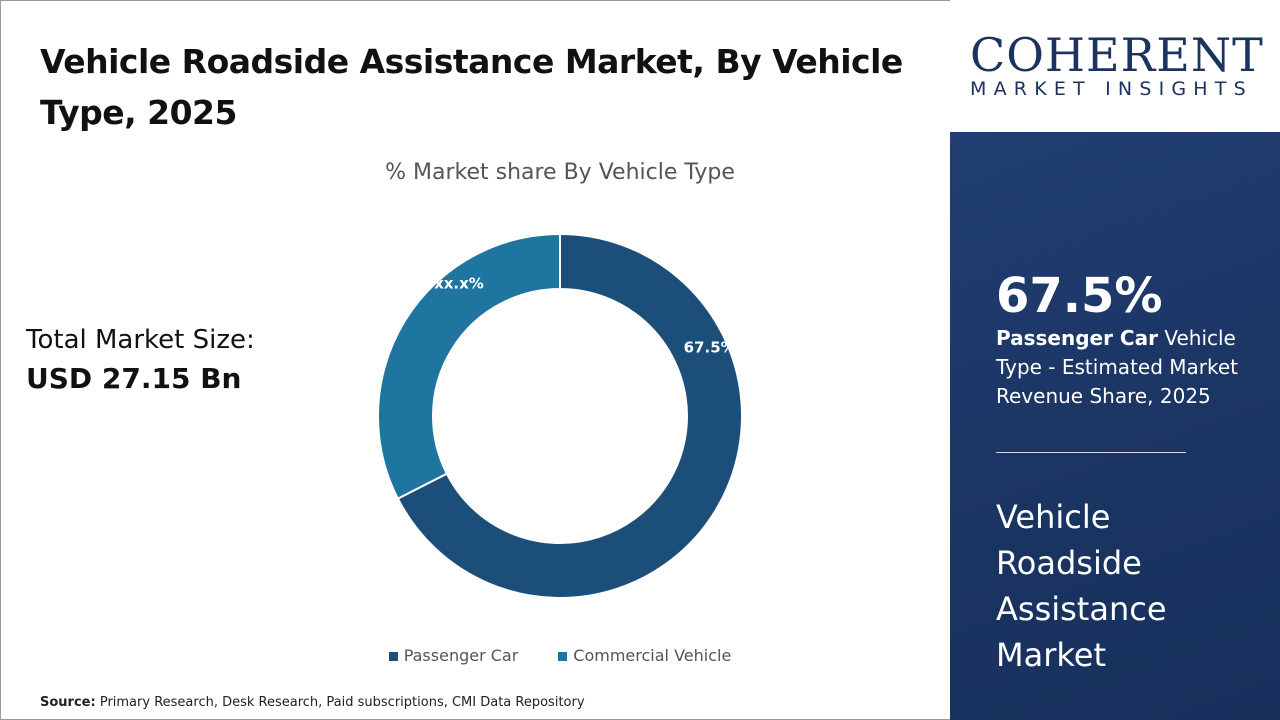 This screenshot has width=1280, height=720. What do you see at coordinates (1091, 452) in the screenshot?
I see `divider` at bounding box center [1091, 452].